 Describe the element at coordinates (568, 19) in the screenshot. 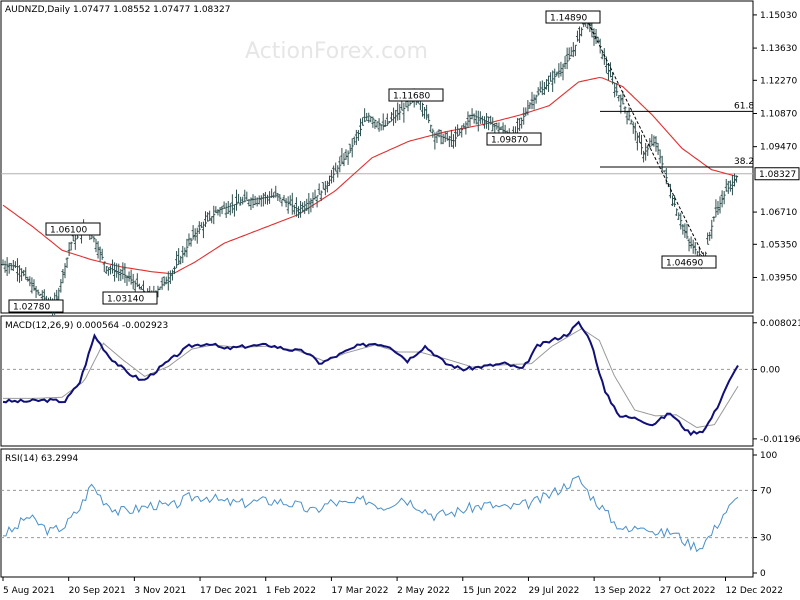

I see `annotation-label: 1.14890` at that location.